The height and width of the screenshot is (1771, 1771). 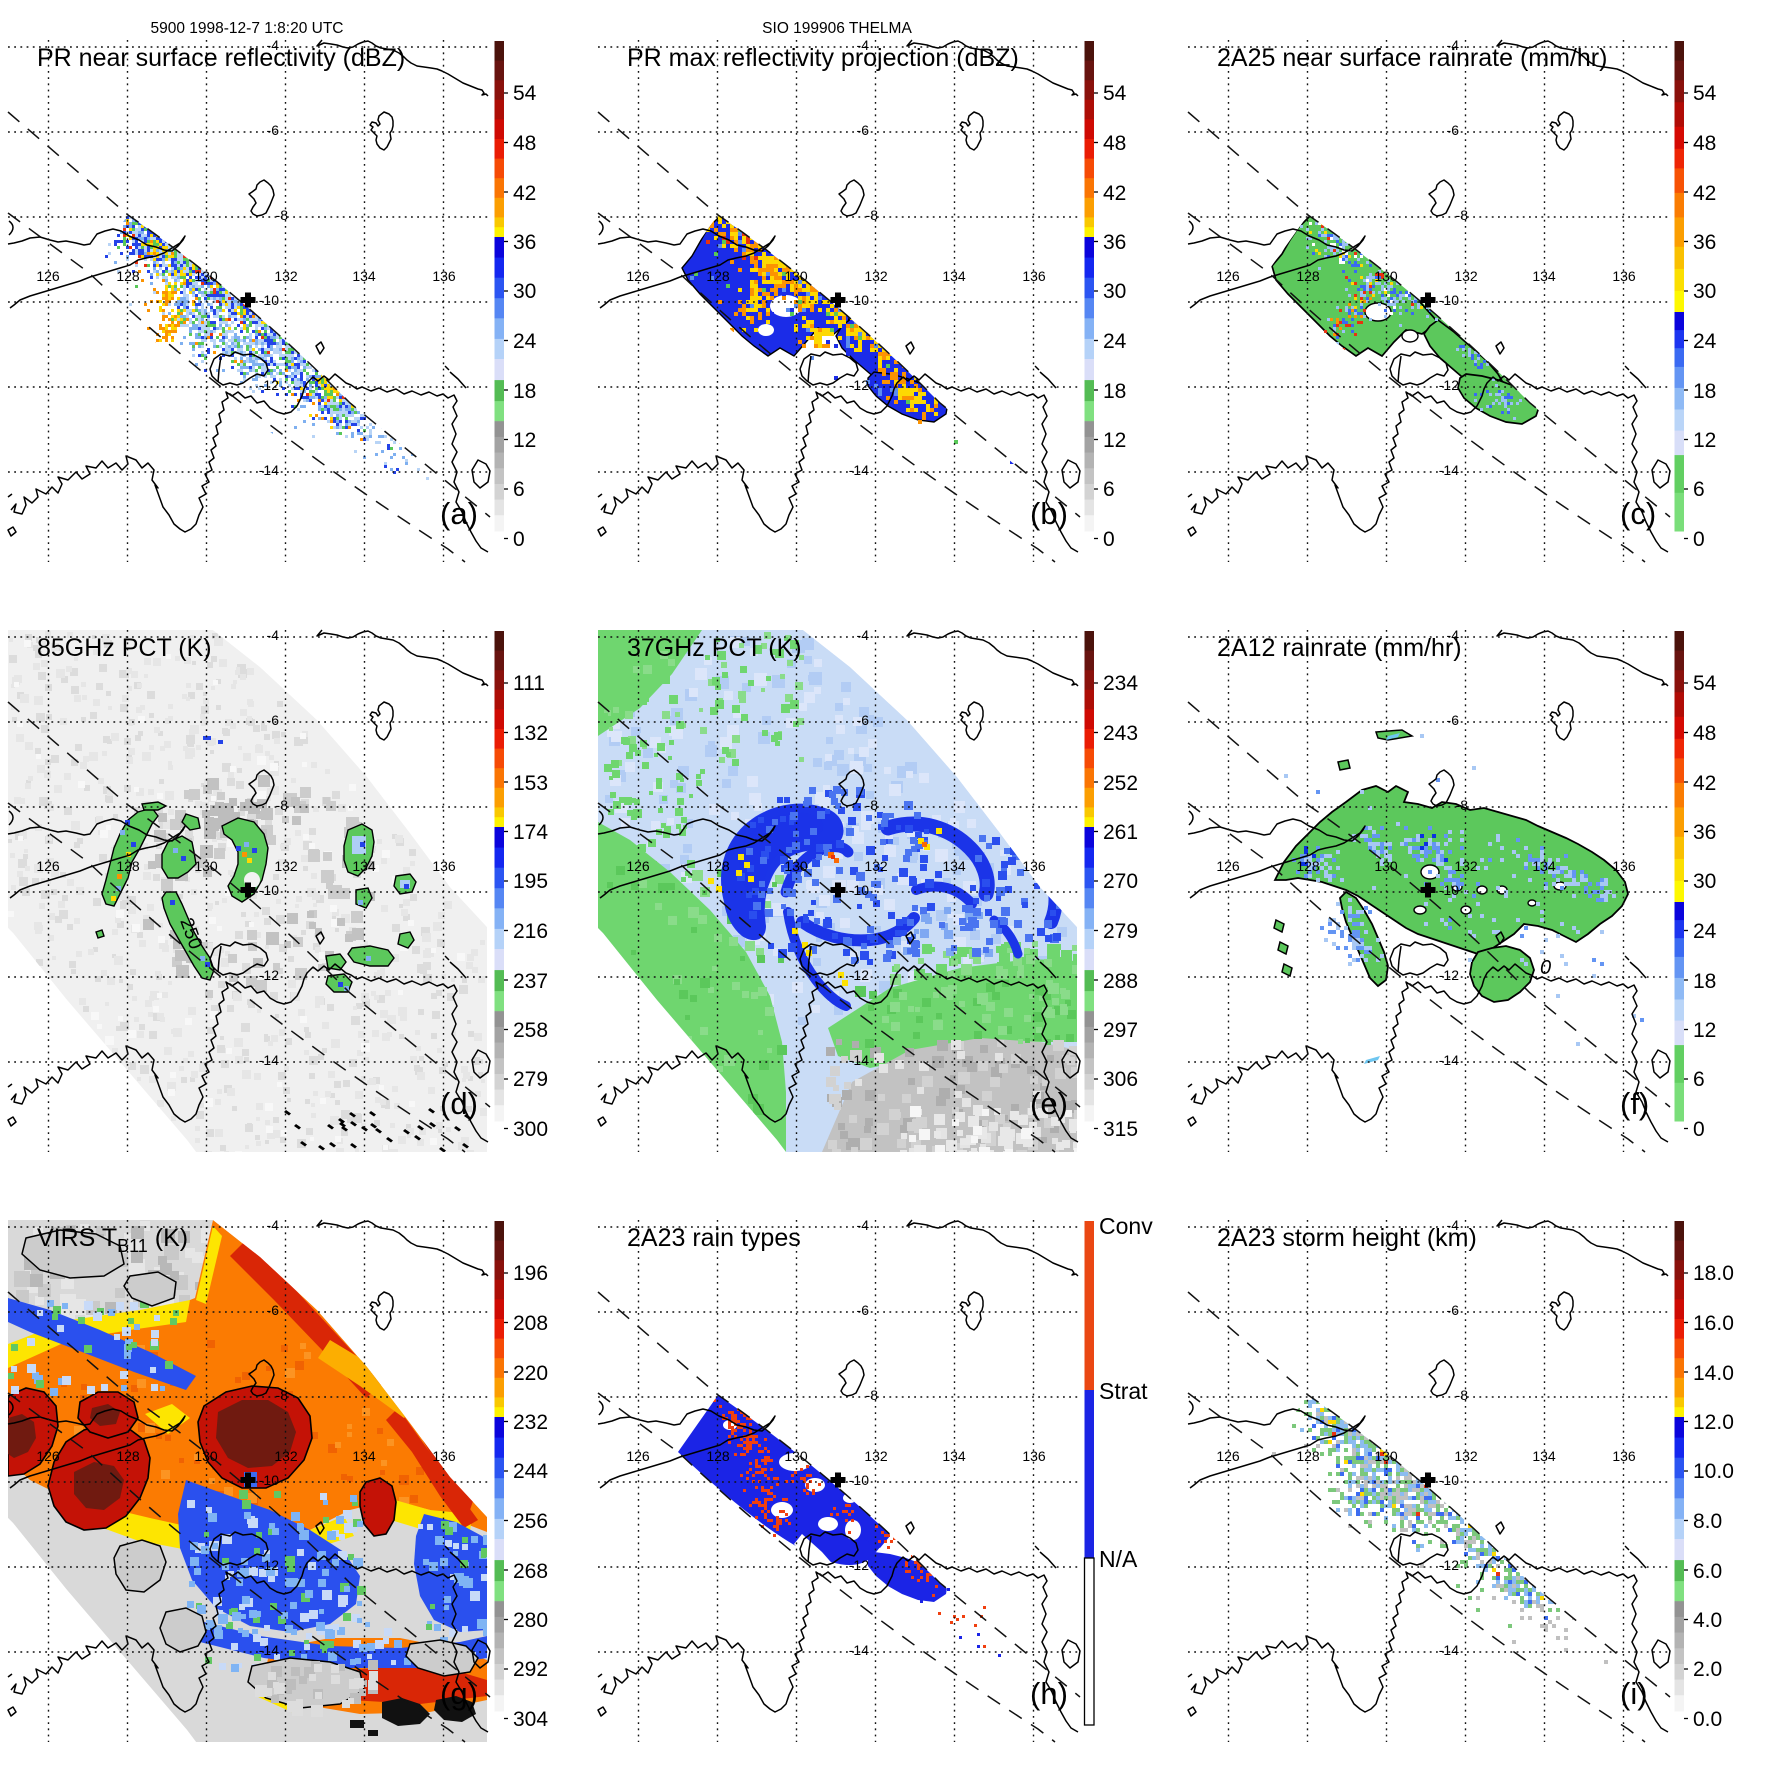 I want to click on svg-text: (d), so click(x=459, y=1103).